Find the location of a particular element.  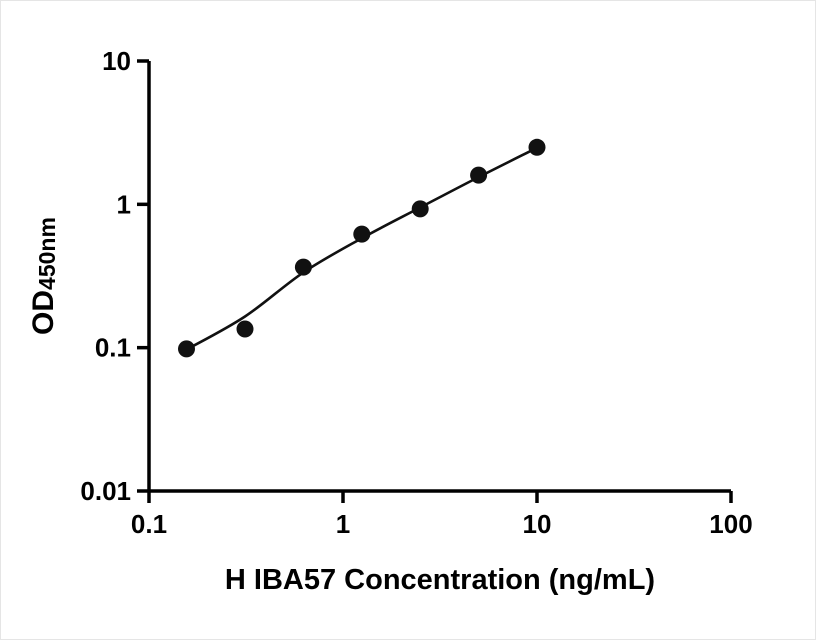

y-tick-label: 1 is located at coordinates (124, 204).